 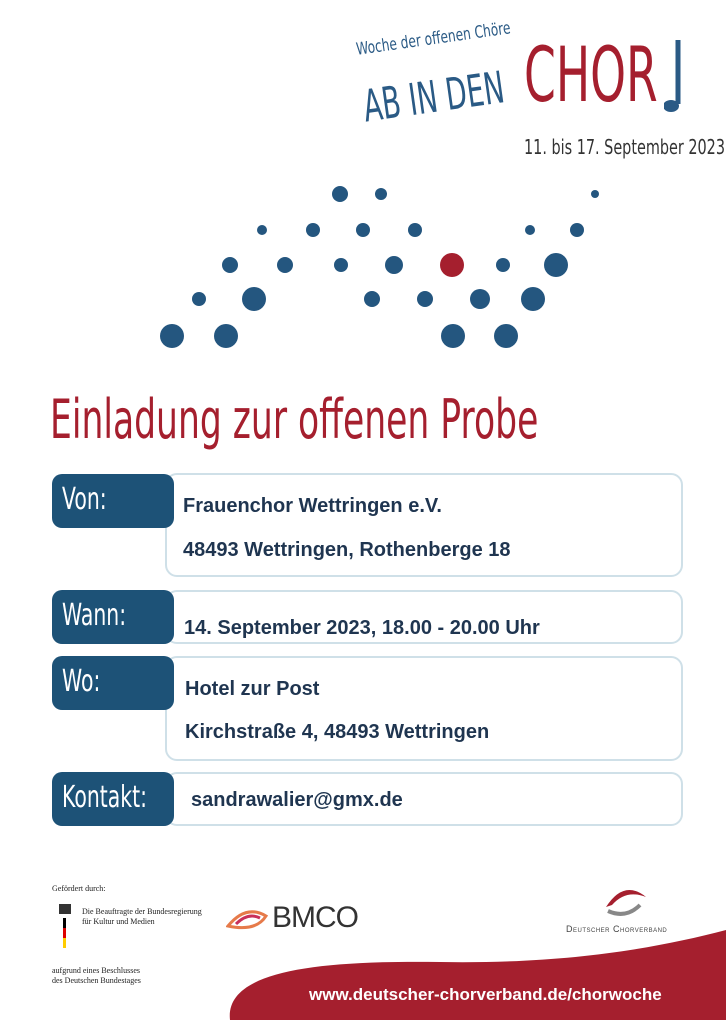 What do you see at coordinates (424, 708) in the screenshot?
I see `row-box` at bounding box center [424, 708].